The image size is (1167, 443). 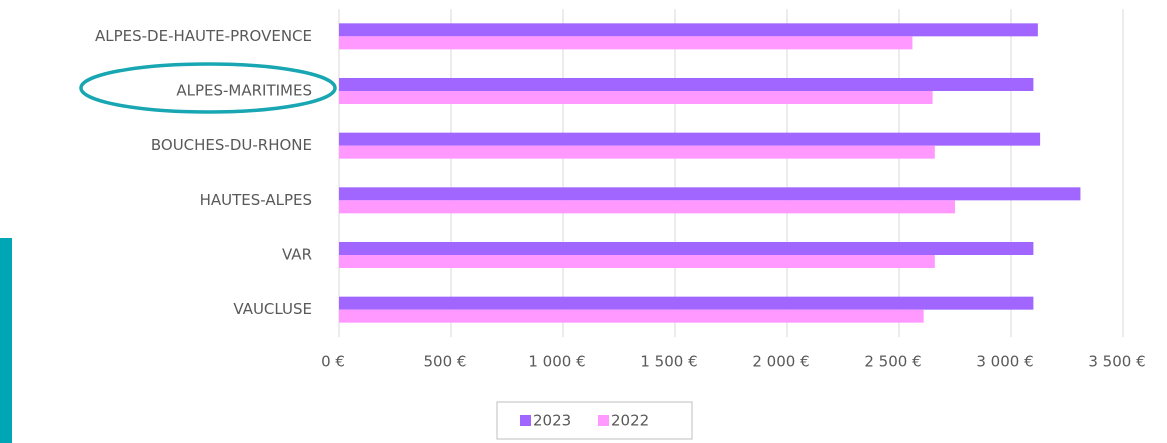 I want to click on x-tick-label: 0 €, so click(x=333, y=362).